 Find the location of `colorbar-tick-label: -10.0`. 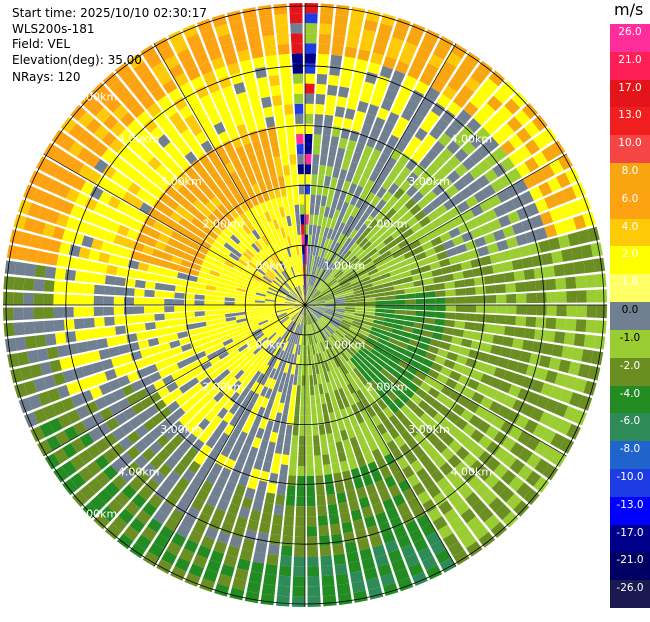

colorbar-tick-label: -10.0 is located at coordinates (630, 477).